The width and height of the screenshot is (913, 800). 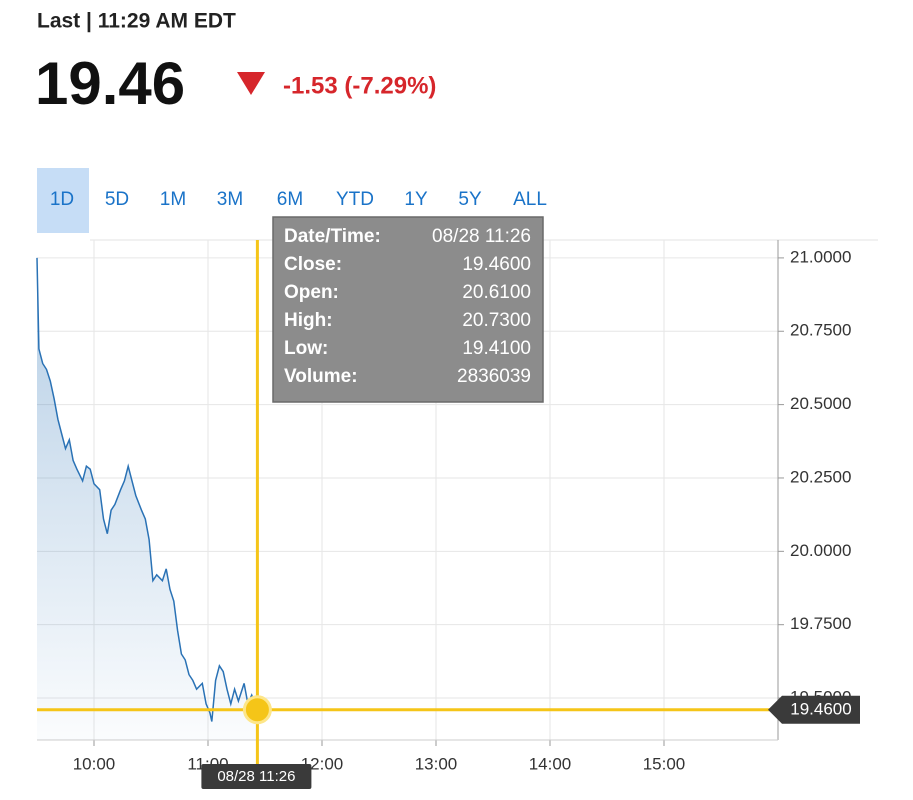 What do you see at coordinates (311, 292) in the screenshot?
I see `tooltip-label: Open:` at bounding box center [311, 292].